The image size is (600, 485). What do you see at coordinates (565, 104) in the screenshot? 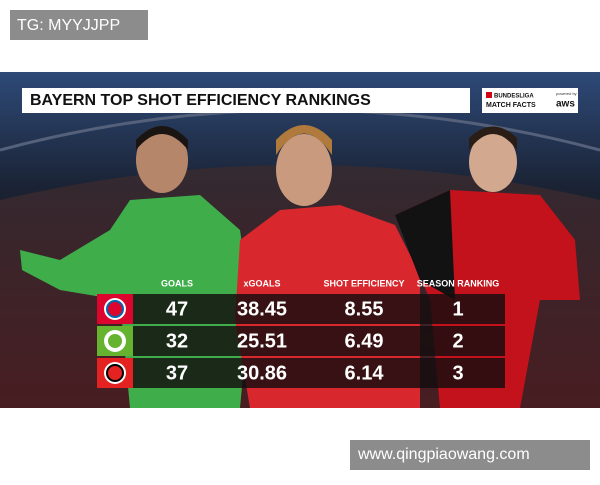
I see `logo-brand: aws` at bounding box center [565, 104].